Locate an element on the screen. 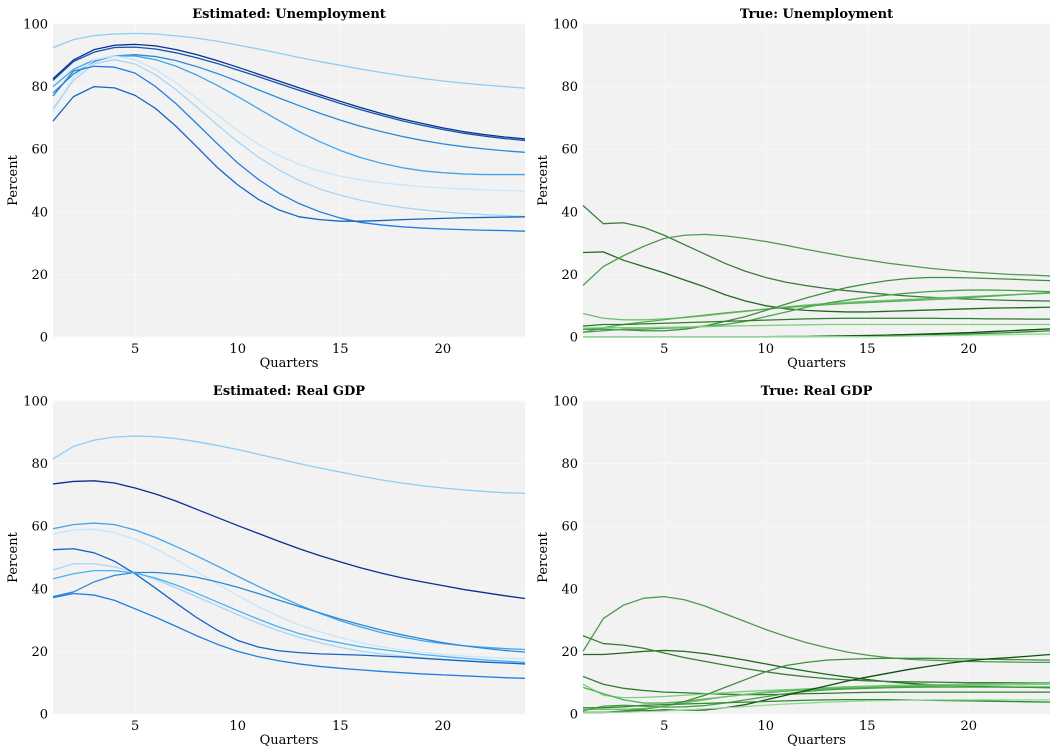 This screenshot has height=747, width=1050. chart-title: Estimated: Unemployment is located at coordinates (289, 14).